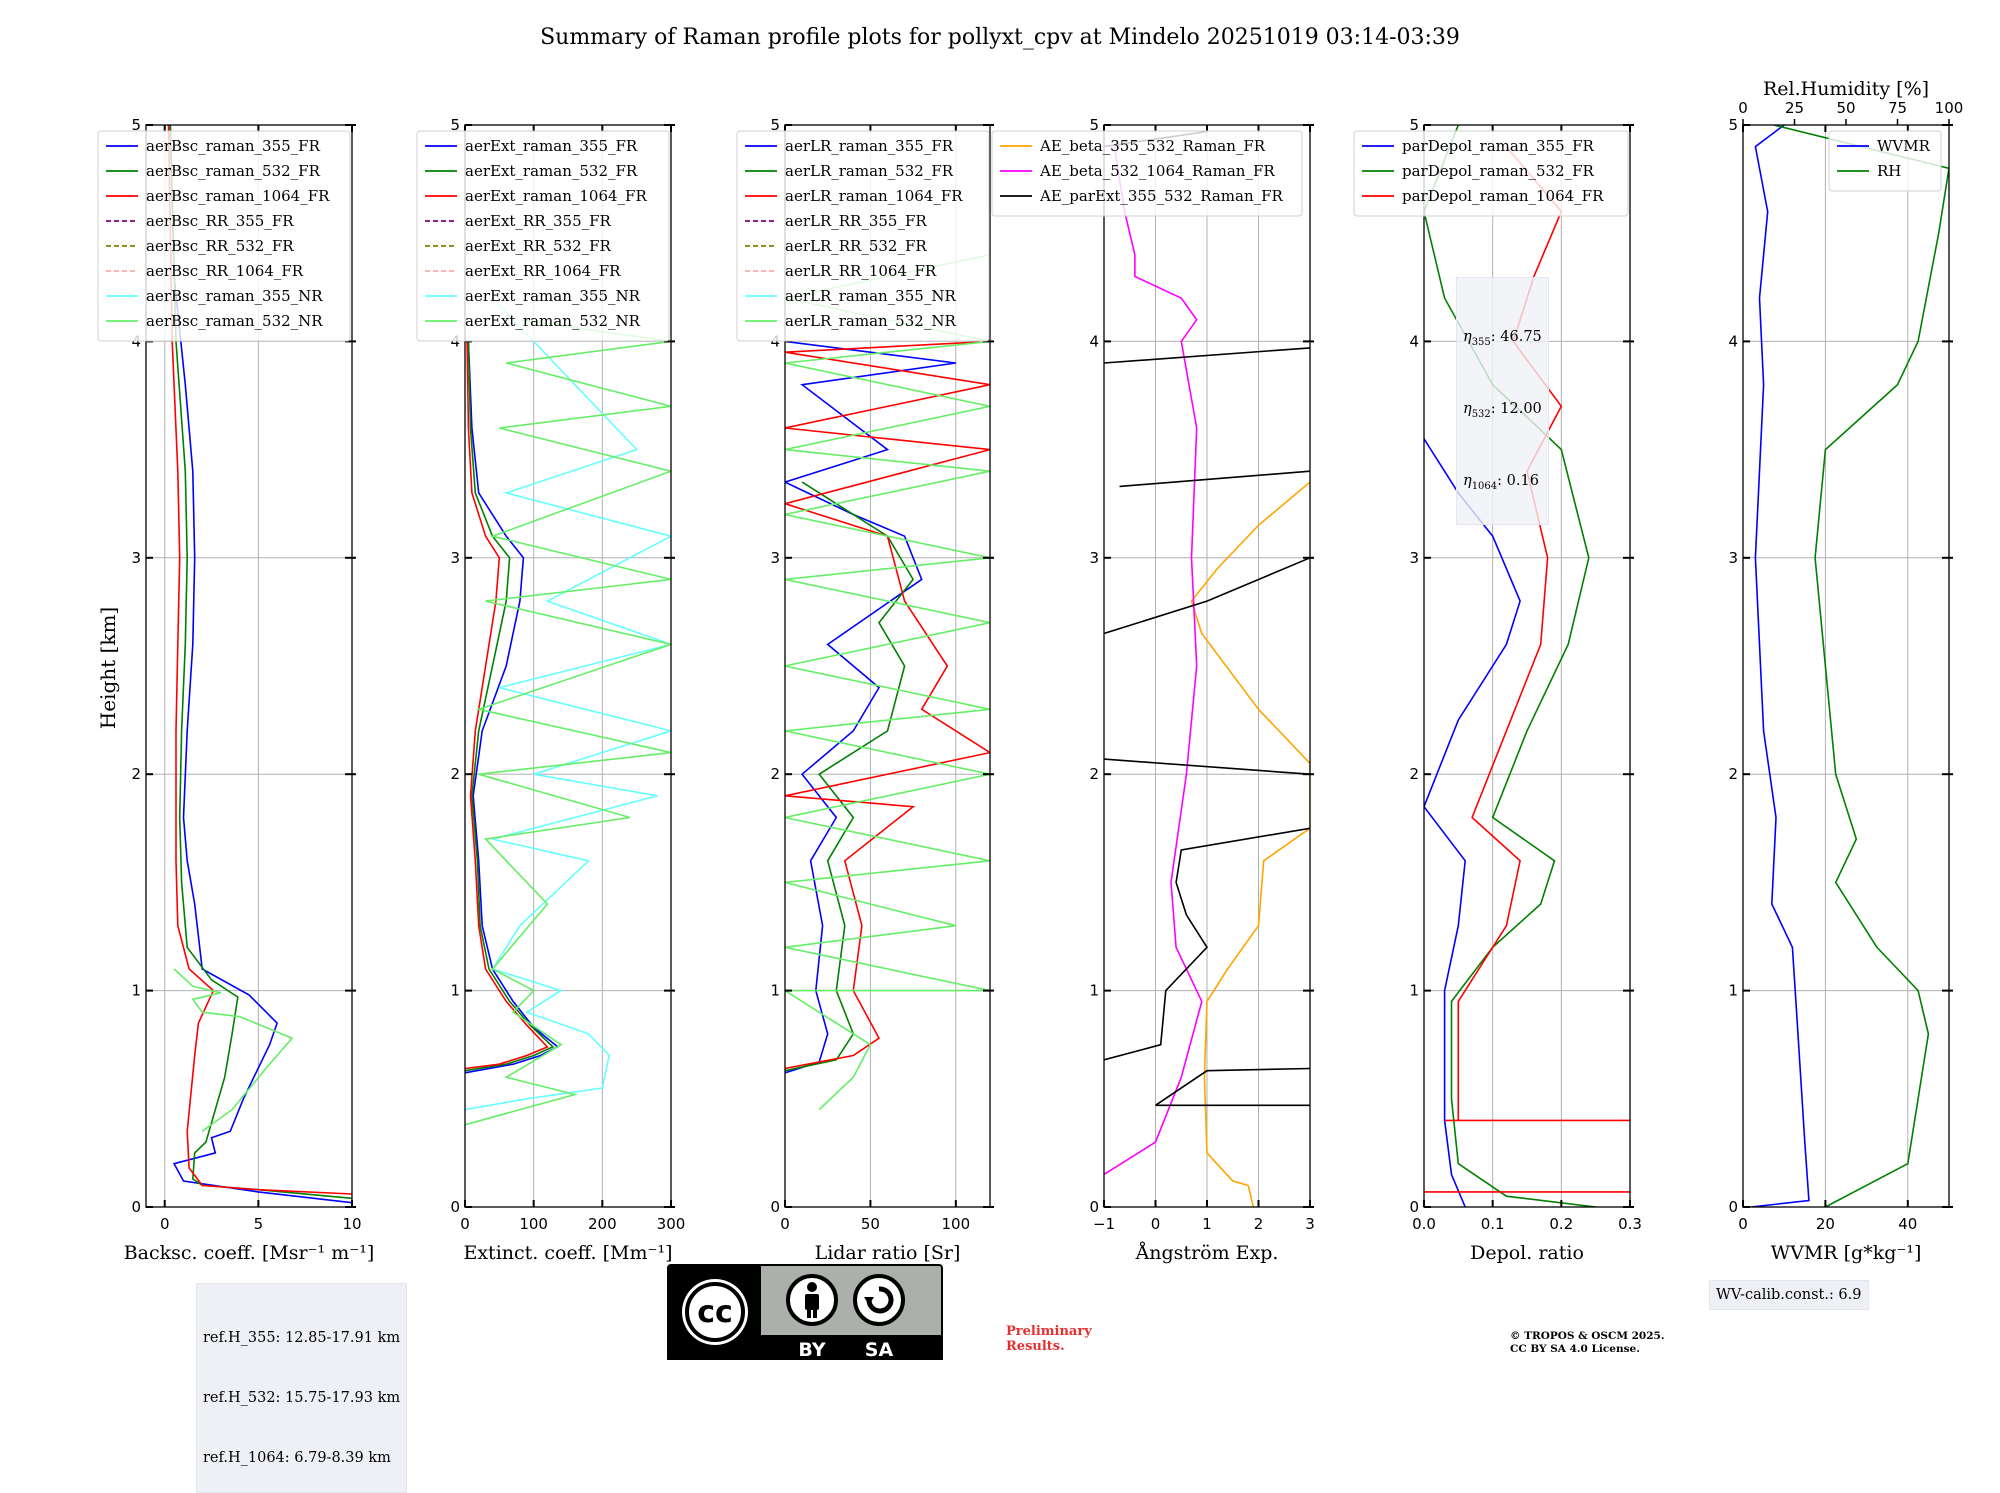 This screenshot has height=1493, width=2000. I want to click on legend-entry: aerBsc_RR_532_FR, so click(220, 246).